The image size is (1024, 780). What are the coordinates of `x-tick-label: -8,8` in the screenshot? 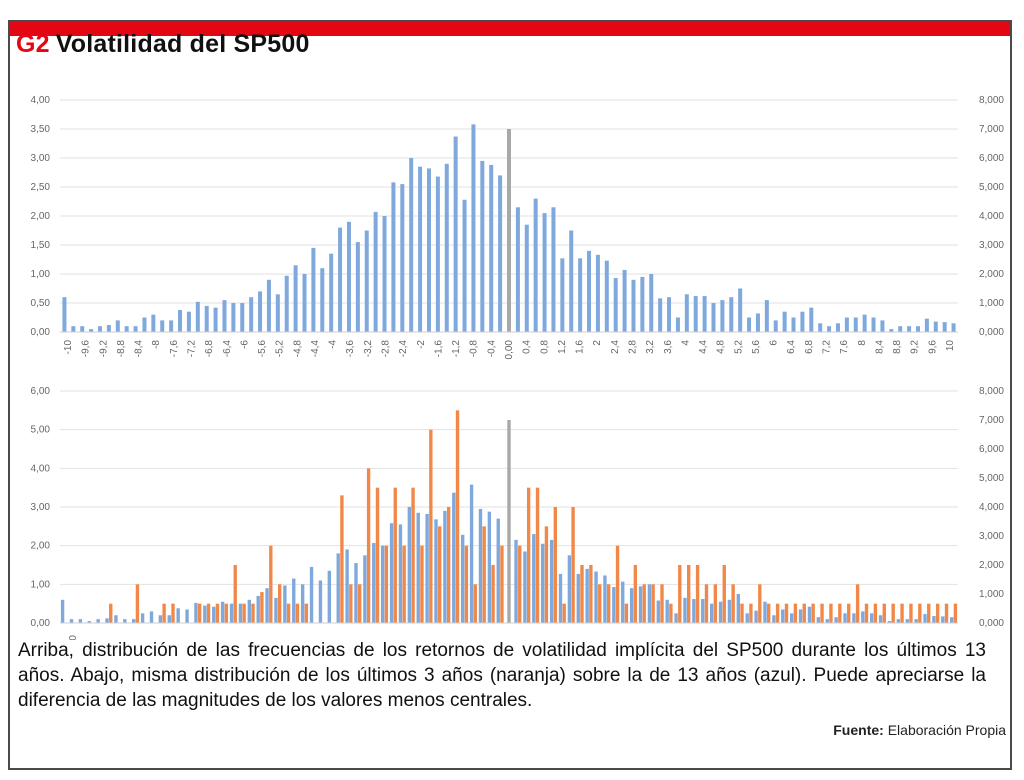 It's located at (121, 349).